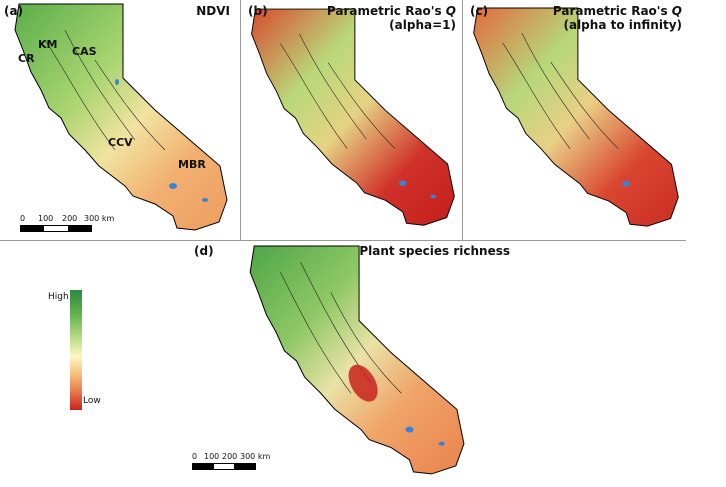 This screenshot has height=487, width=726. I want to click on panel-tag: (a), so click(14, 11).